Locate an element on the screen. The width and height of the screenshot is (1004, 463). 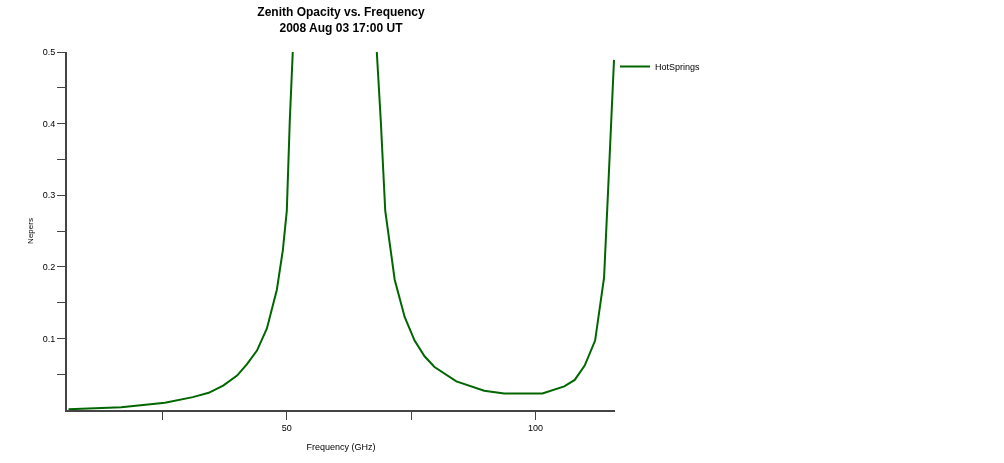
y-tick-label: 0.5 is located at coordinates (49, 52).